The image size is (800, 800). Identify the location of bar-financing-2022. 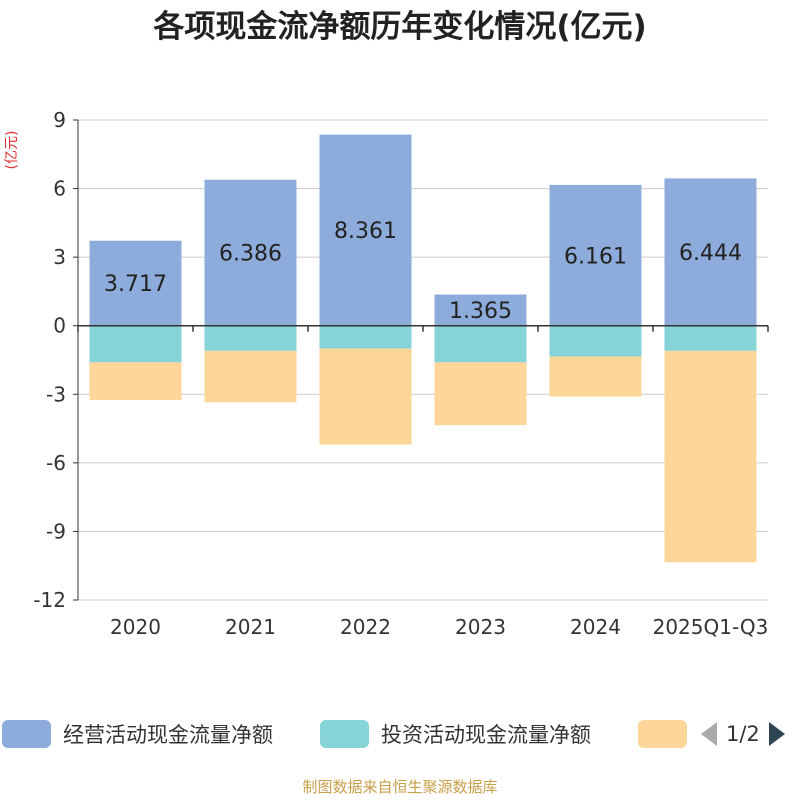
(365, 396).